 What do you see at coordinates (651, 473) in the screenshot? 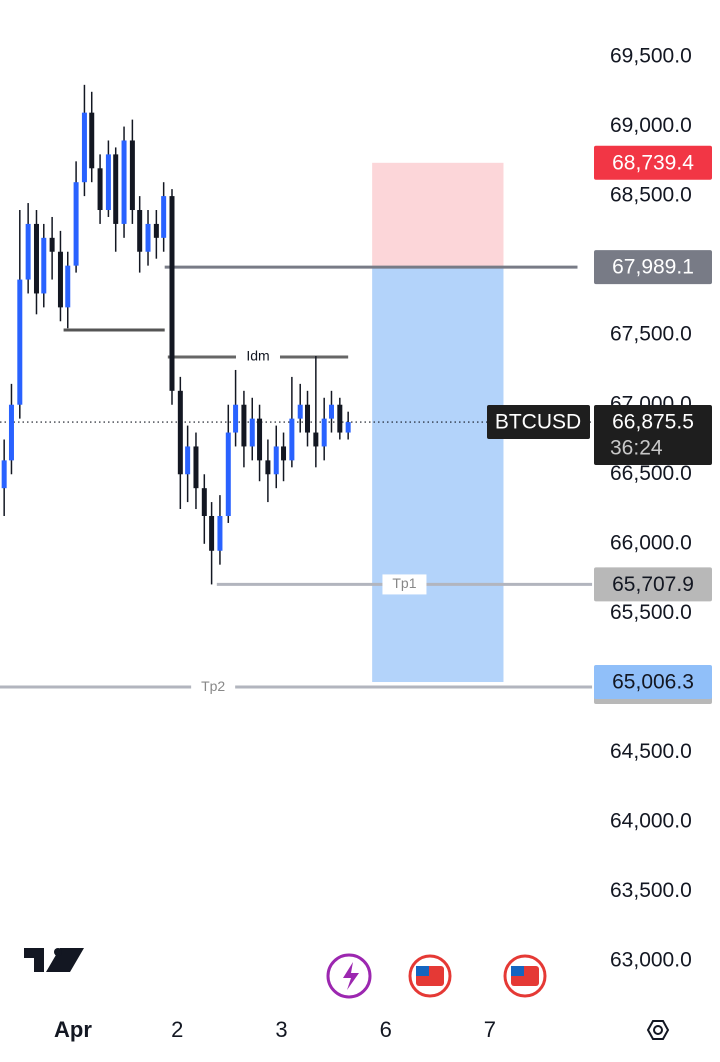
I see `y-tick-label: 66,500.0` at bounding box center [651, 473].